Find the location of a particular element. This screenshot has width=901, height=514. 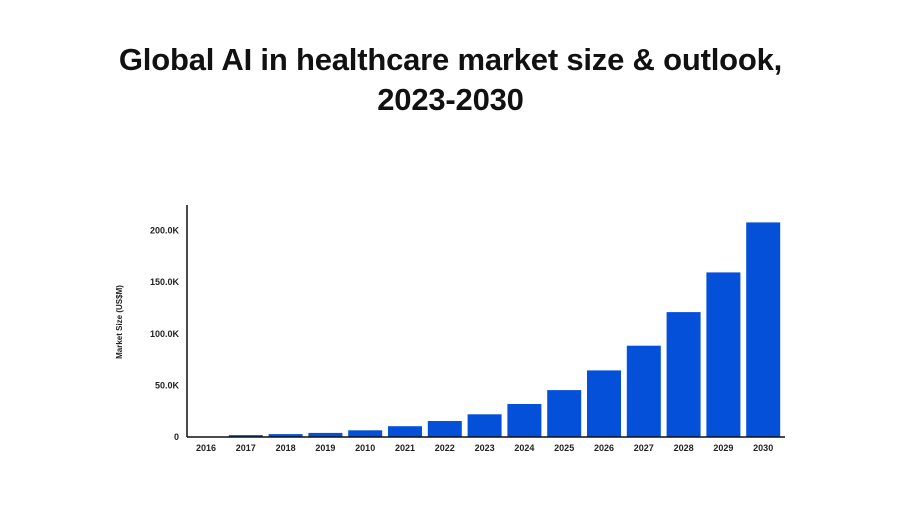

x-tick-label: 2024 is located at coordinates (524, 448).